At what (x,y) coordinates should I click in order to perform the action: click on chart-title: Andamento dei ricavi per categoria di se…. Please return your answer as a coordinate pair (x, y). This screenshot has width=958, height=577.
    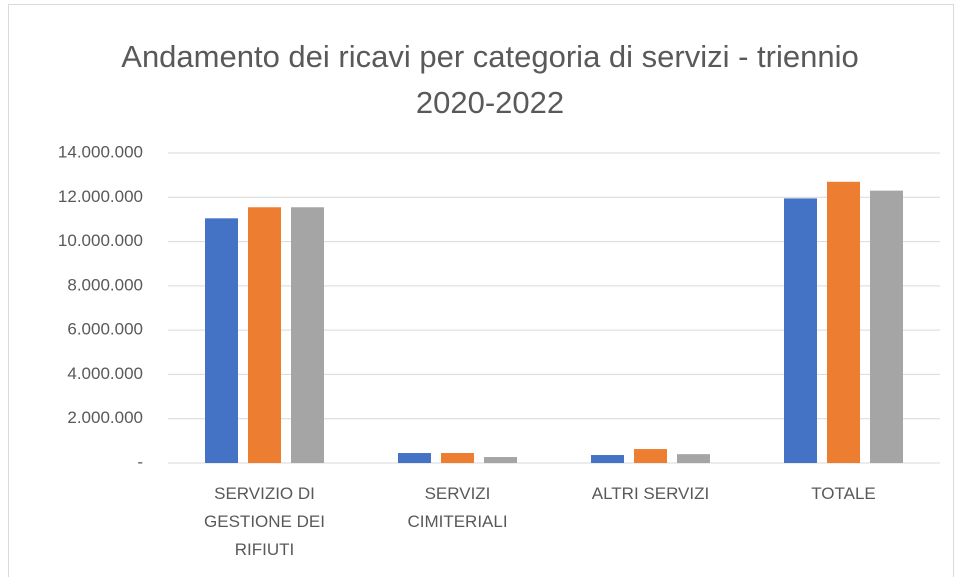
    Looking at the image, I should click on (490, 79).